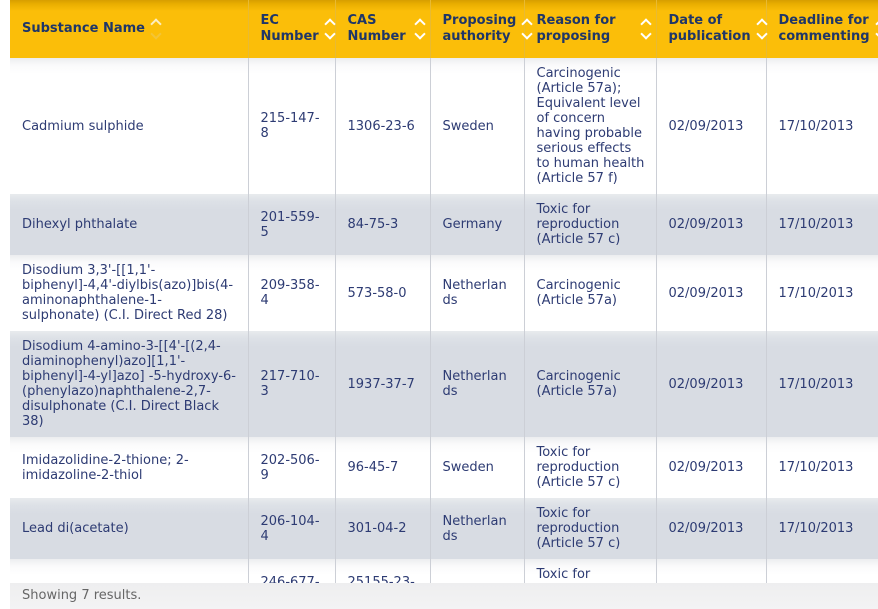  Describe the element at coordinates (292, 467) in the screenshot. I see `cell-ec-number: 202-506-9` at that location.